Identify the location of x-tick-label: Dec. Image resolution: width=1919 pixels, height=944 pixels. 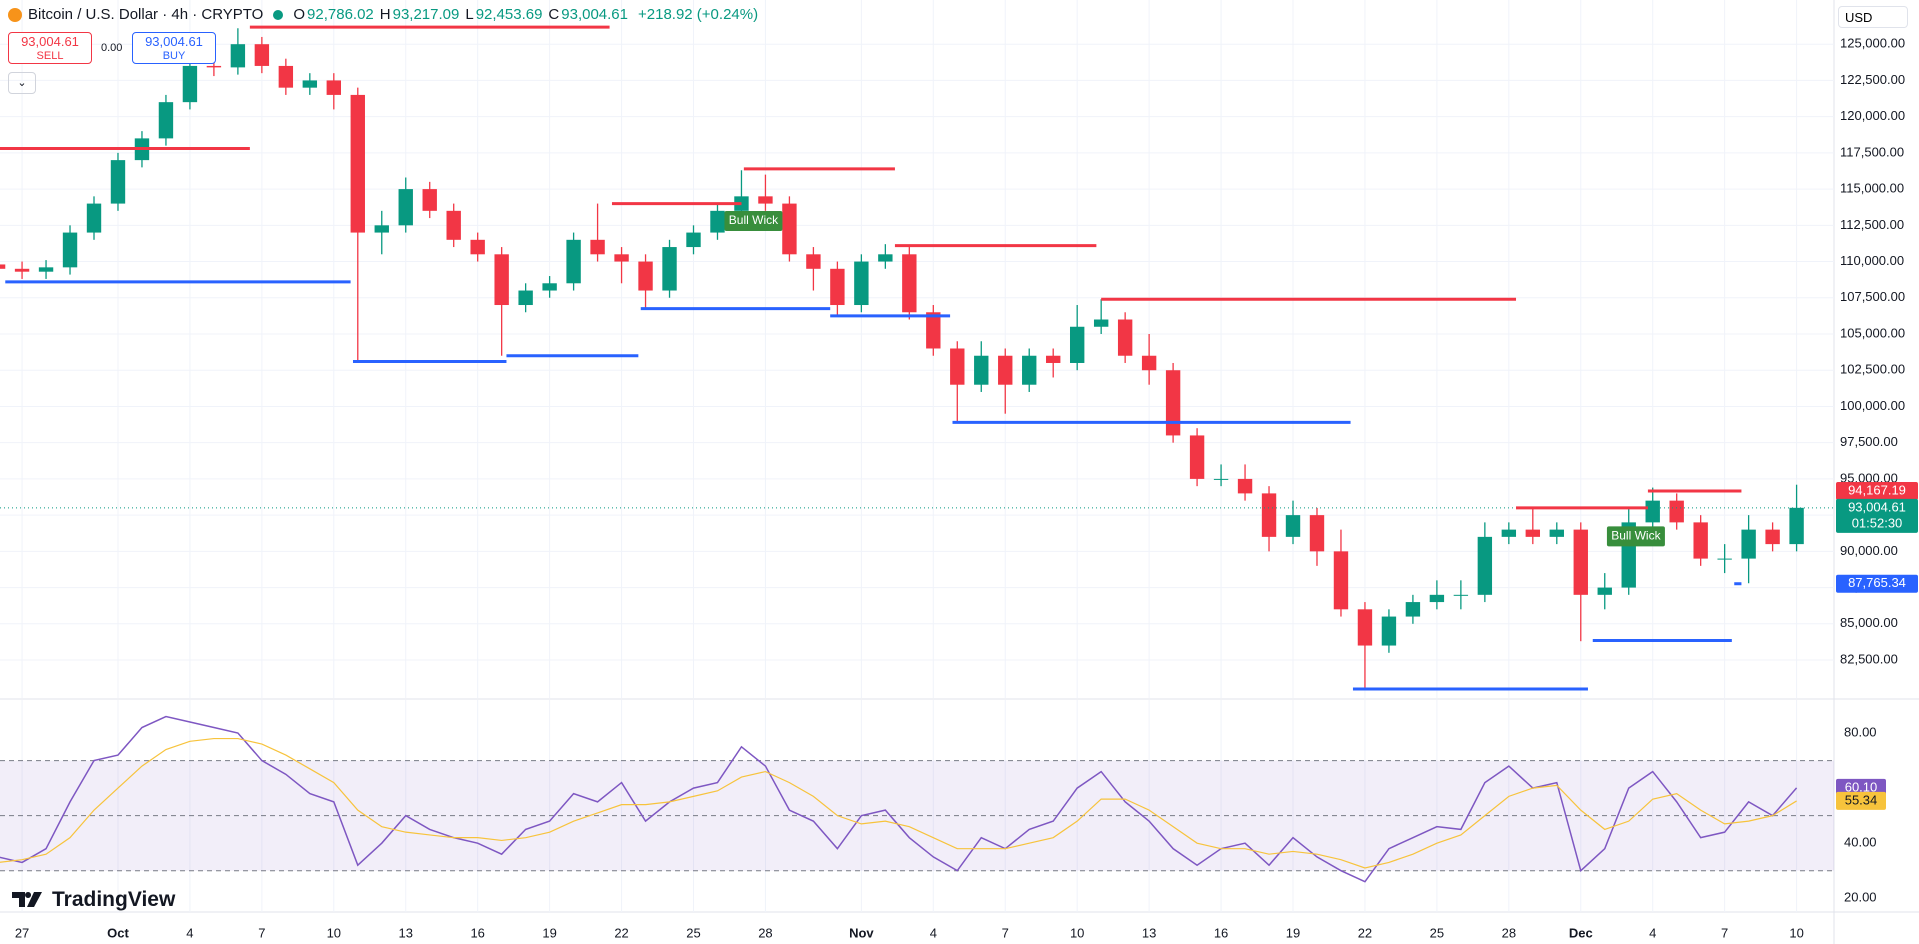
(1581, 932).